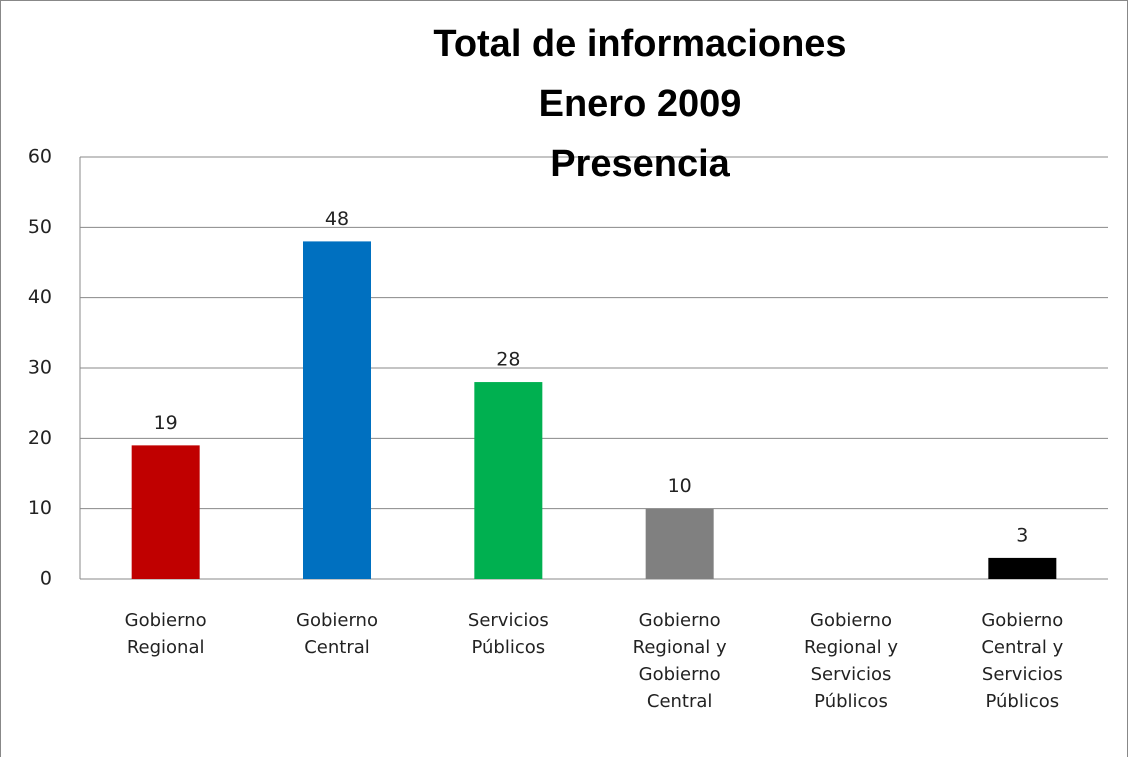  I want to click on data-label: 19, so click(166, 423).